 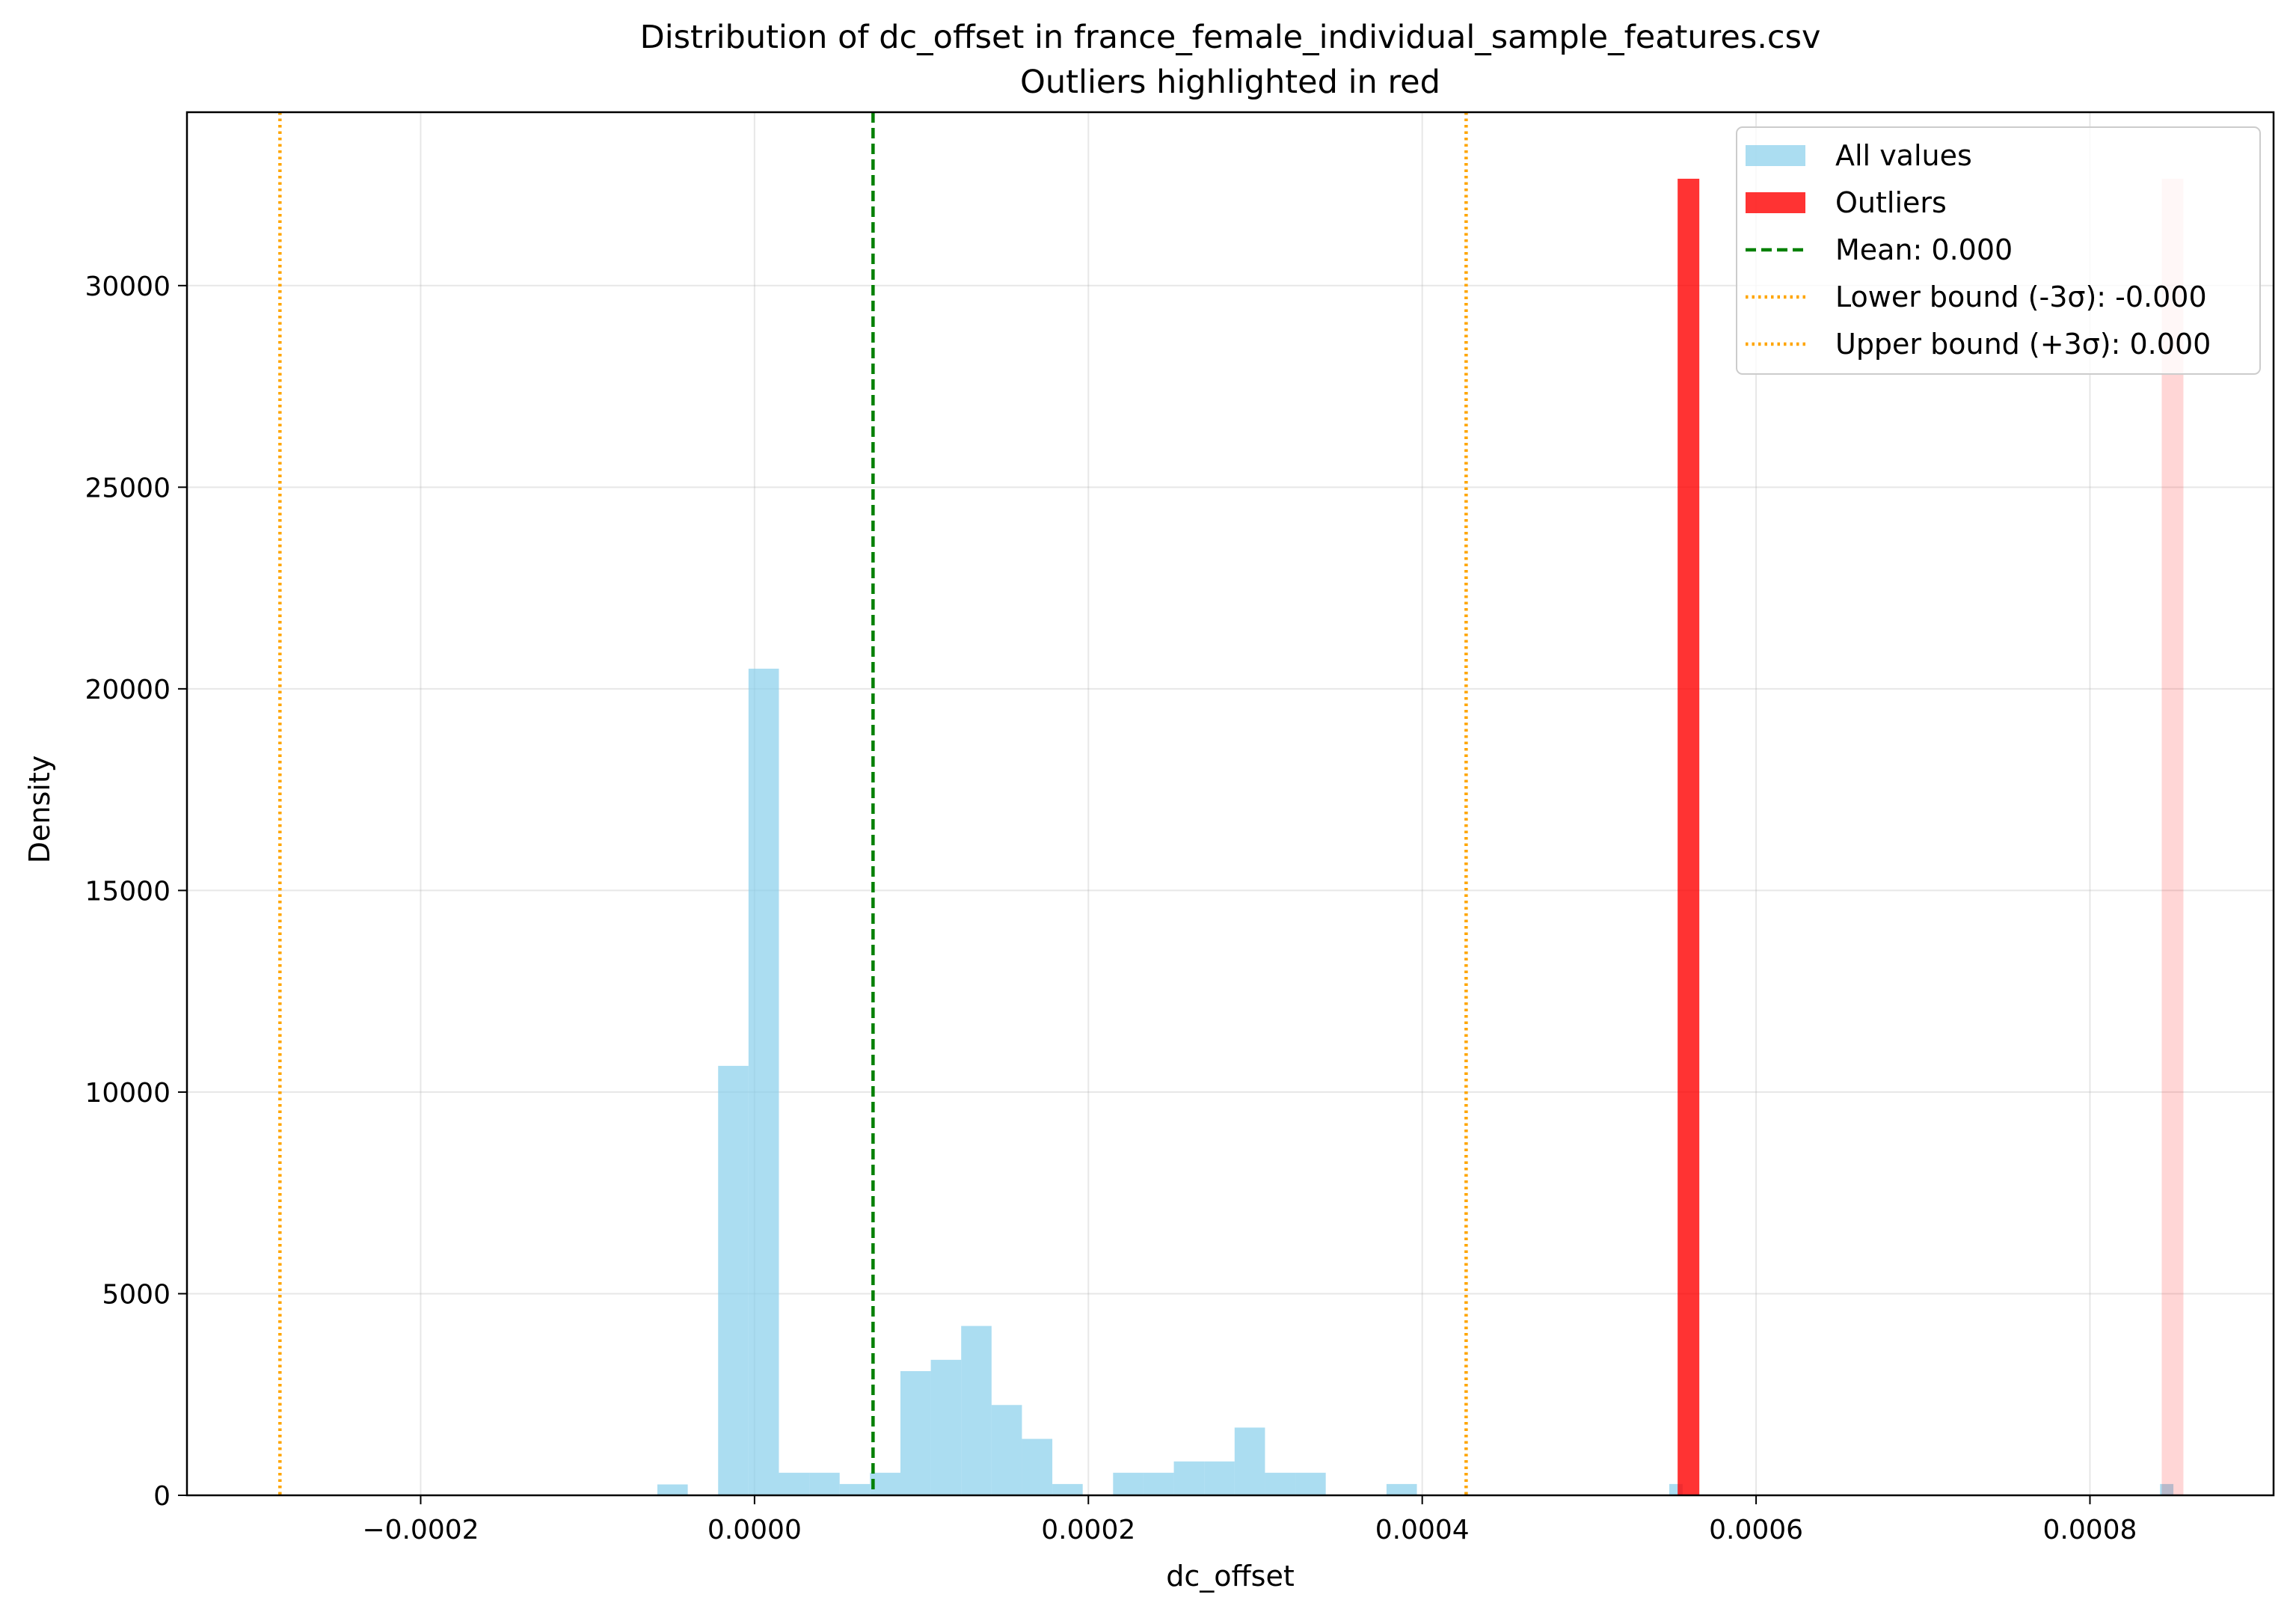 I want to click on x-axis-ticks: −0.0002 0.0000 0.0002 0.0004 0.0006 0.0008, so click(x=1249, y=1520).